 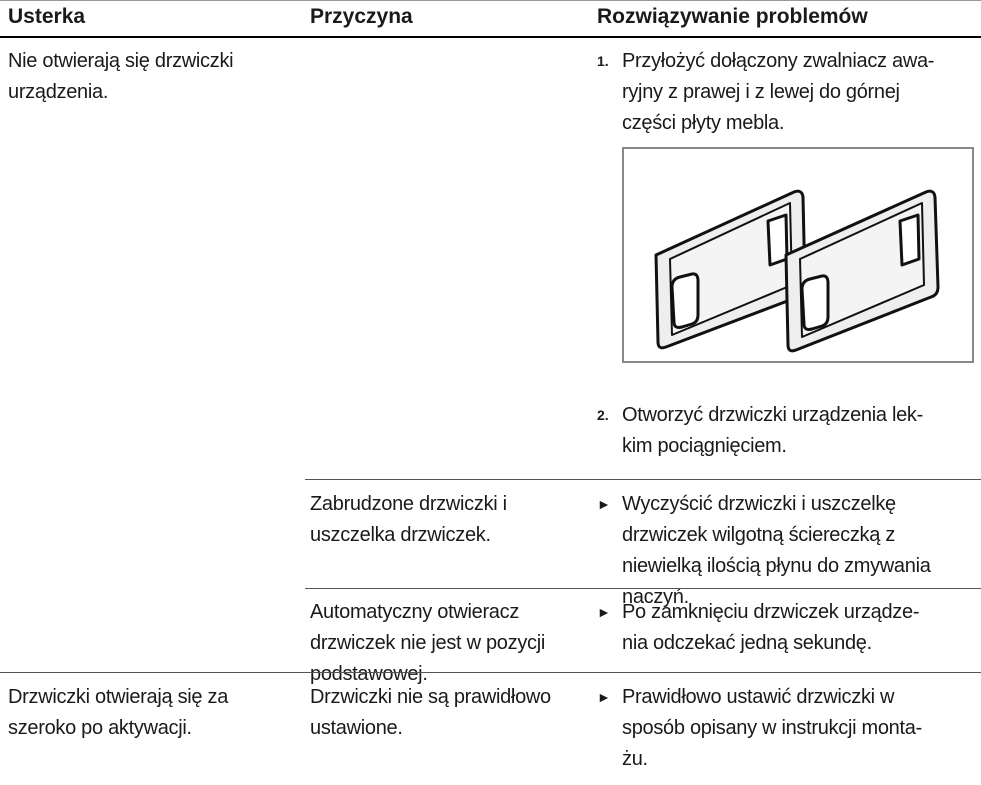 What do you see at coordinates (361, 16) in the screenshot?
I see `header-cell: Przyczyna` at bounding box center [361, 16].